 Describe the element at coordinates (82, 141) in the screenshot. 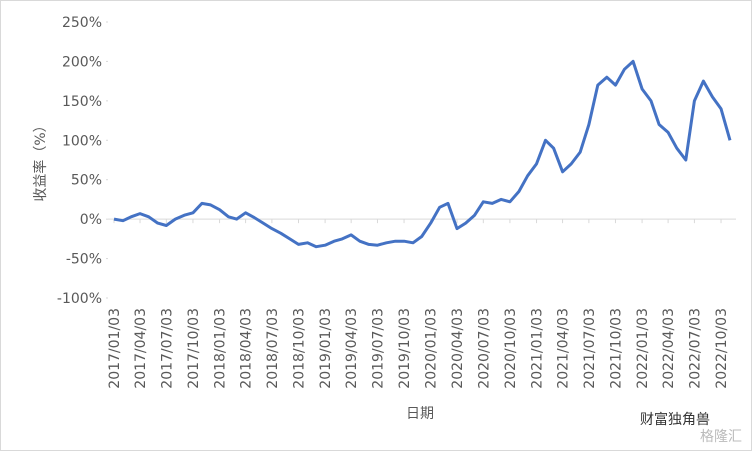

I see `y-tick-label: 100%` at that location.